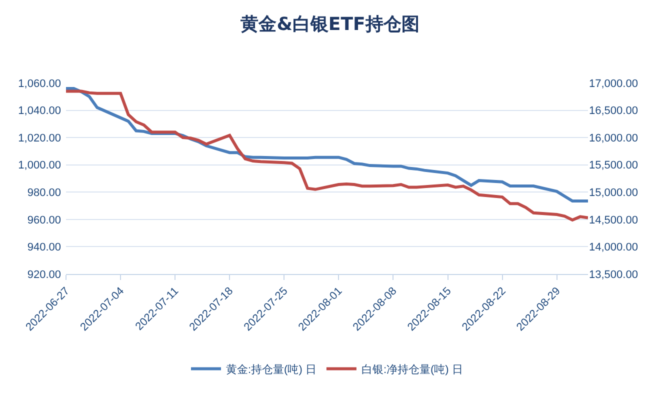 The height and width of the screenshot is (395, 660). What do you see at coordinates (39, 166) in the screenshot?
I see `y-tick-label: 1,000.00` at bounding box center [39, 166].